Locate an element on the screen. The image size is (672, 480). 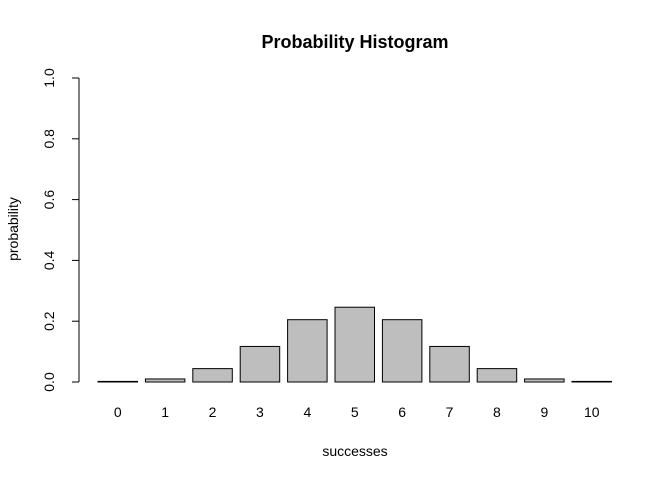
x-tick-label: 2 is located at coordinates (213, 412).